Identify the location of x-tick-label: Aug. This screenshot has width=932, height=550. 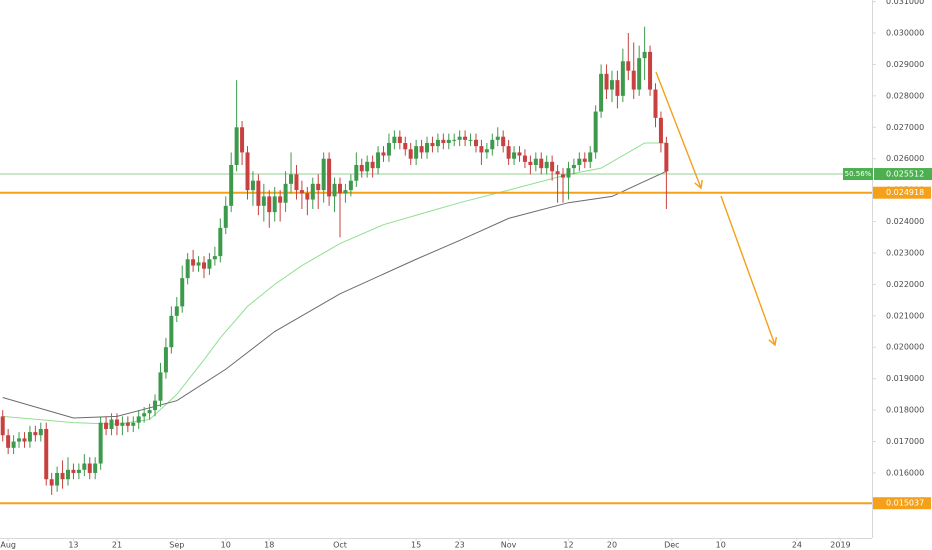
(8, 545).